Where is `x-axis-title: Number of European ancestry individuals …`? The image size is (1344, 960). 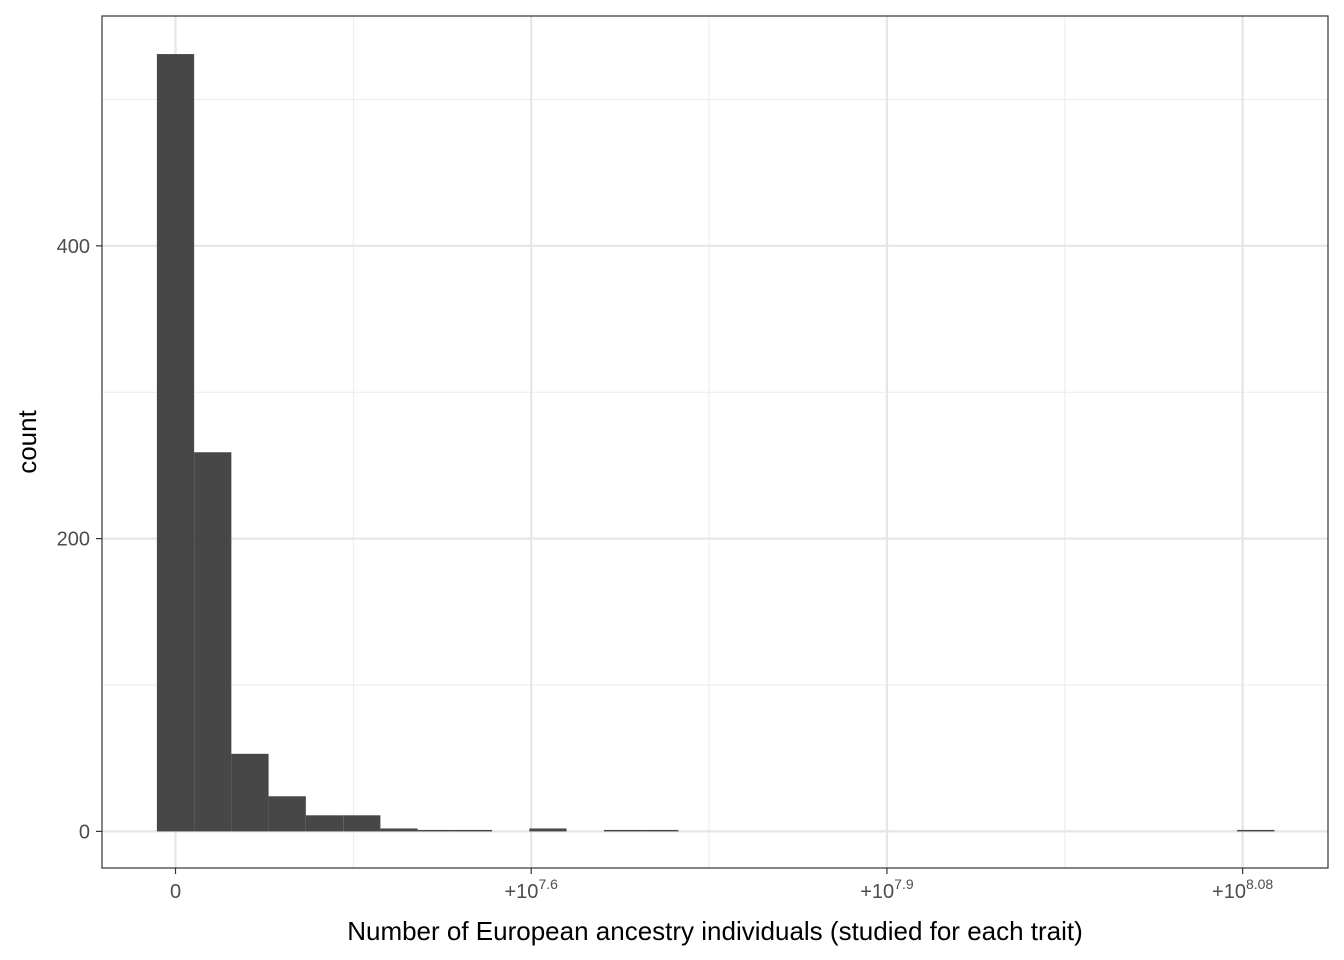
x-axis-title: Number of European ancestry individuals … is located at coordinates (715, 931).